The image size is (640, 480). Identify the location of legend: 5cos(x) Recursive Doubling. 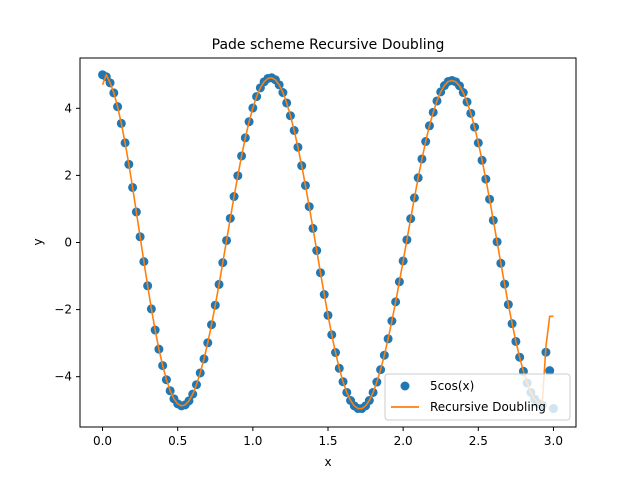
(477, 397).